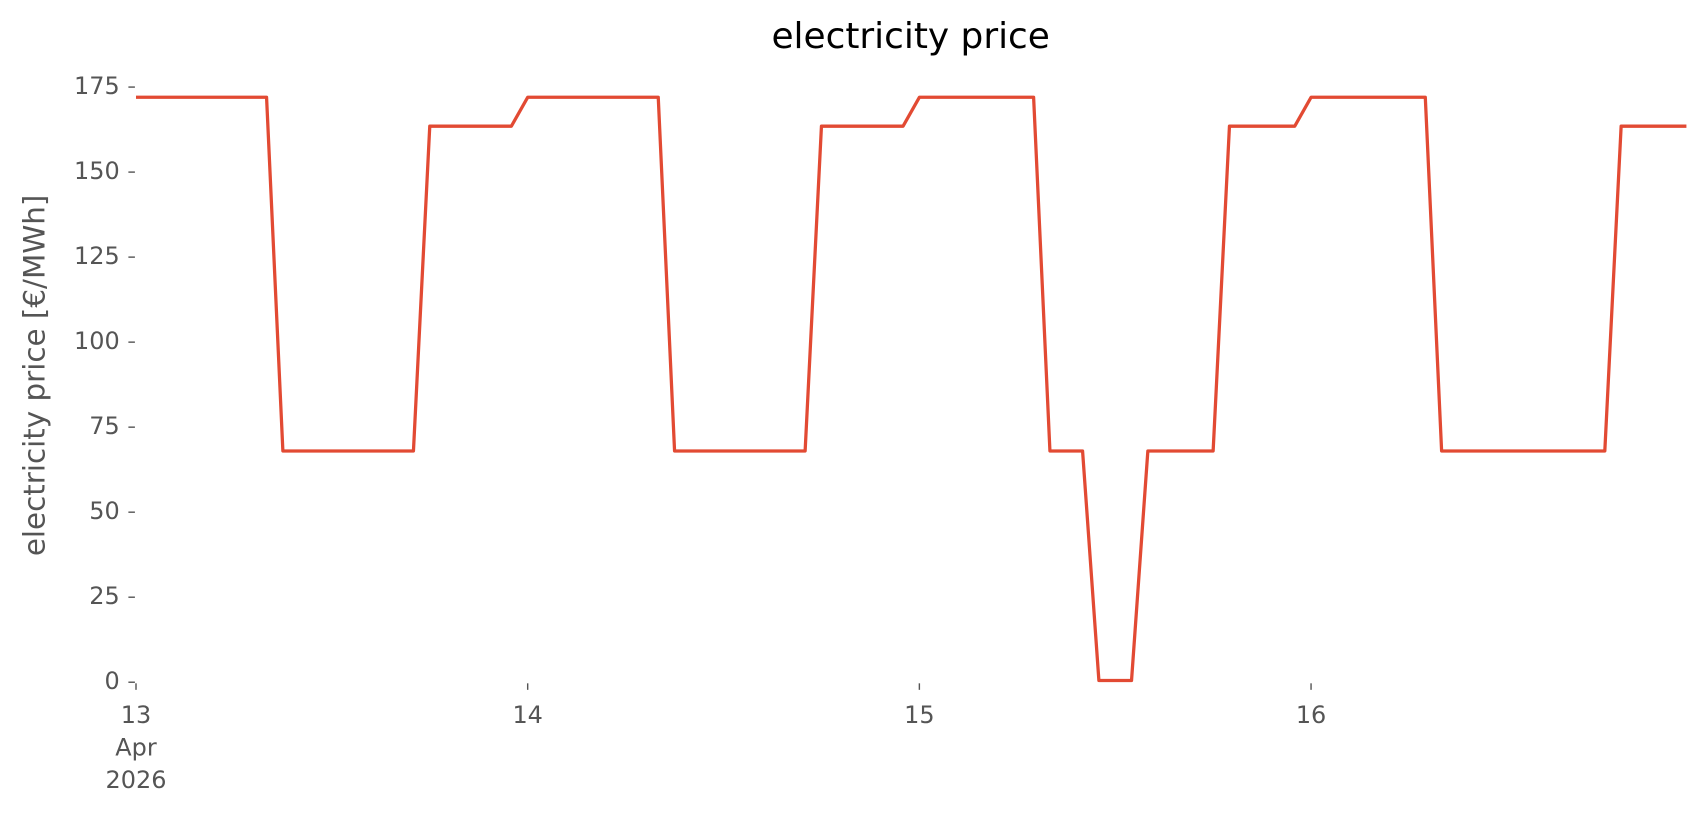 The height and width of the screenshot is (815, 1706). I want to click on y-tick-label: 100, so click(97, 341).